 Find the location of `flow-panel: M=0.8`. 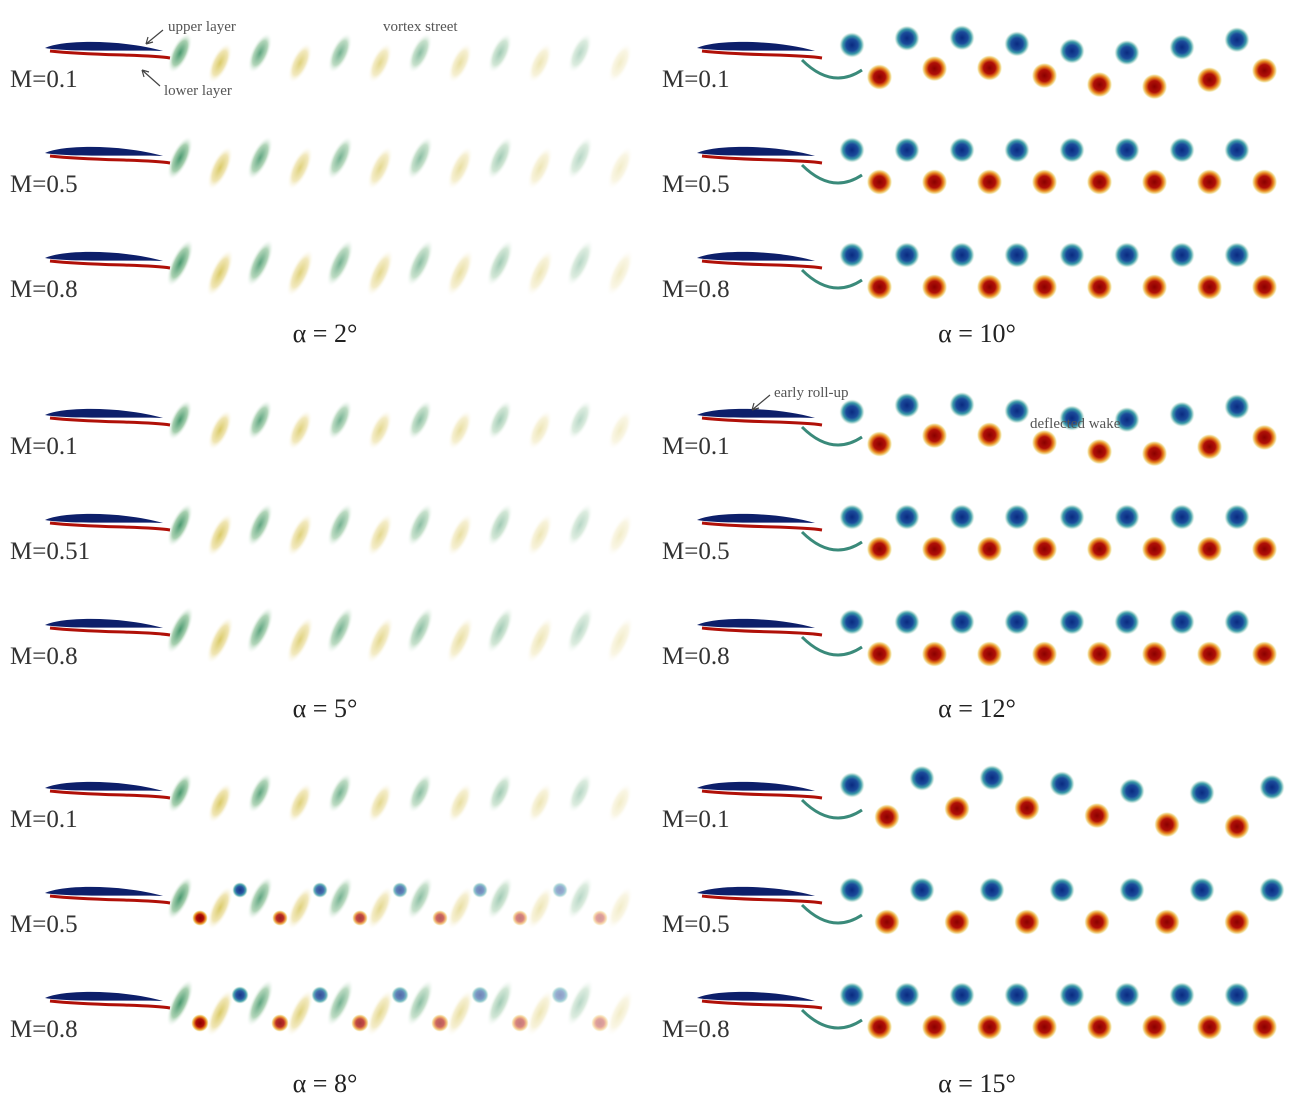

flow-panel: M=0.8 is located at coordinates (970, 272).